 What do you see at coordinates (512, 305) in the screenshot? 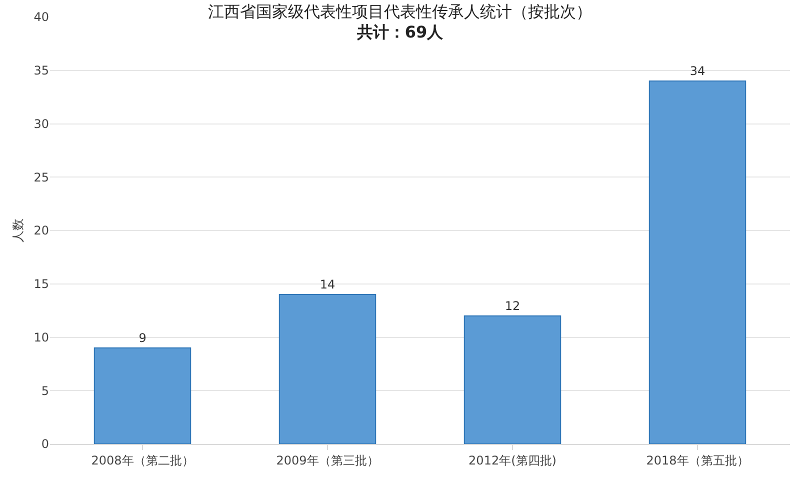
I see `data-label: 12` at bounding box center [512, 305].